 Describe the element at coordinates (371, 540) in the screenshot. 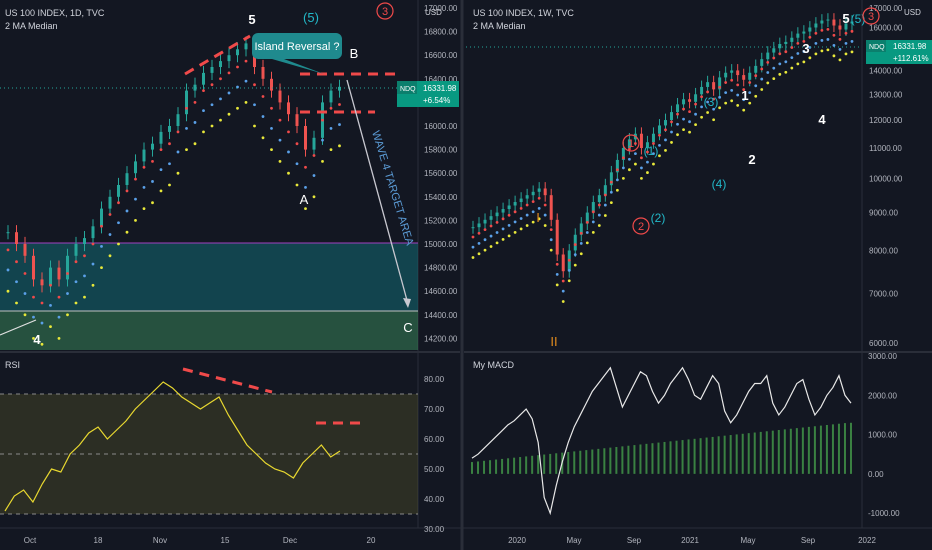

I see `left-time-tick: 20` at that location.